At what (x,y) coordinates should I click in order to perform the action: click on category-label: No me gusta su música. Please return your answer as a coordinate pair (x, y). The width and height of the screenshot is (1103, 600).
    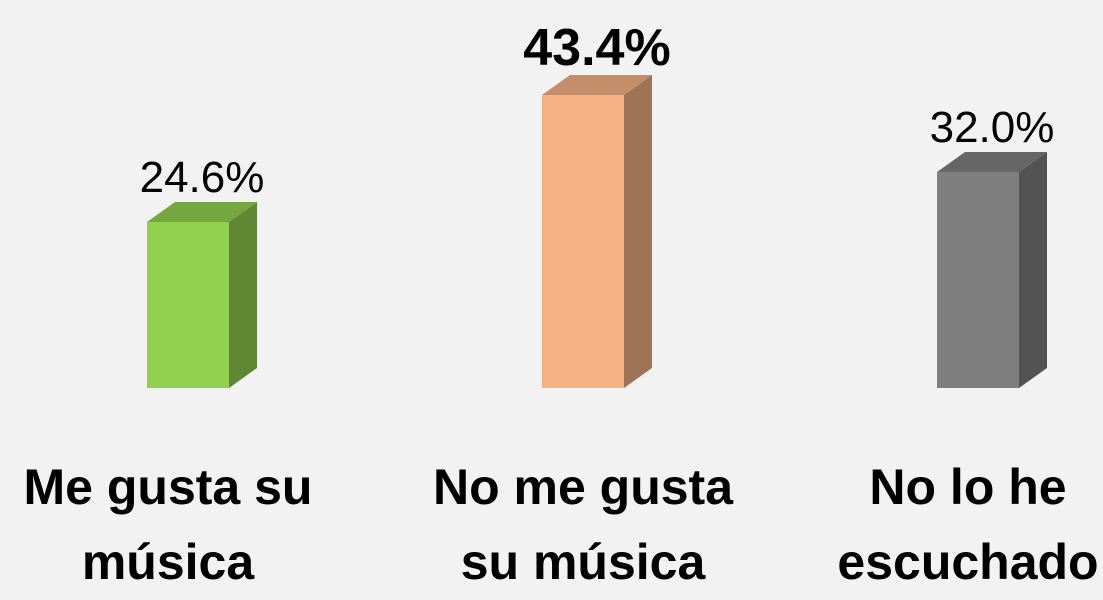
    Looking at the image, I should click on (583, 524).